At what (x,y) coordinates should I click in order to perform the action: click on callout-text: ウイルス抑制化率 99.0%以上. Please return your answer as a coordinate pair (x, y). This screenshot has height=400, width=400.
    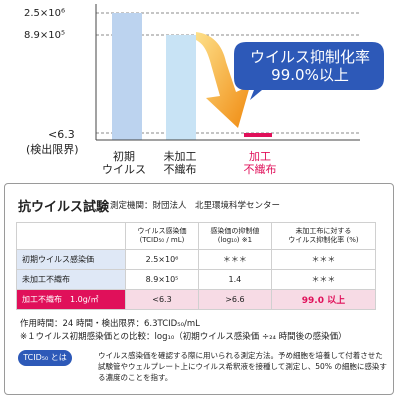
    Looking at the image, I should click on (310, 66).